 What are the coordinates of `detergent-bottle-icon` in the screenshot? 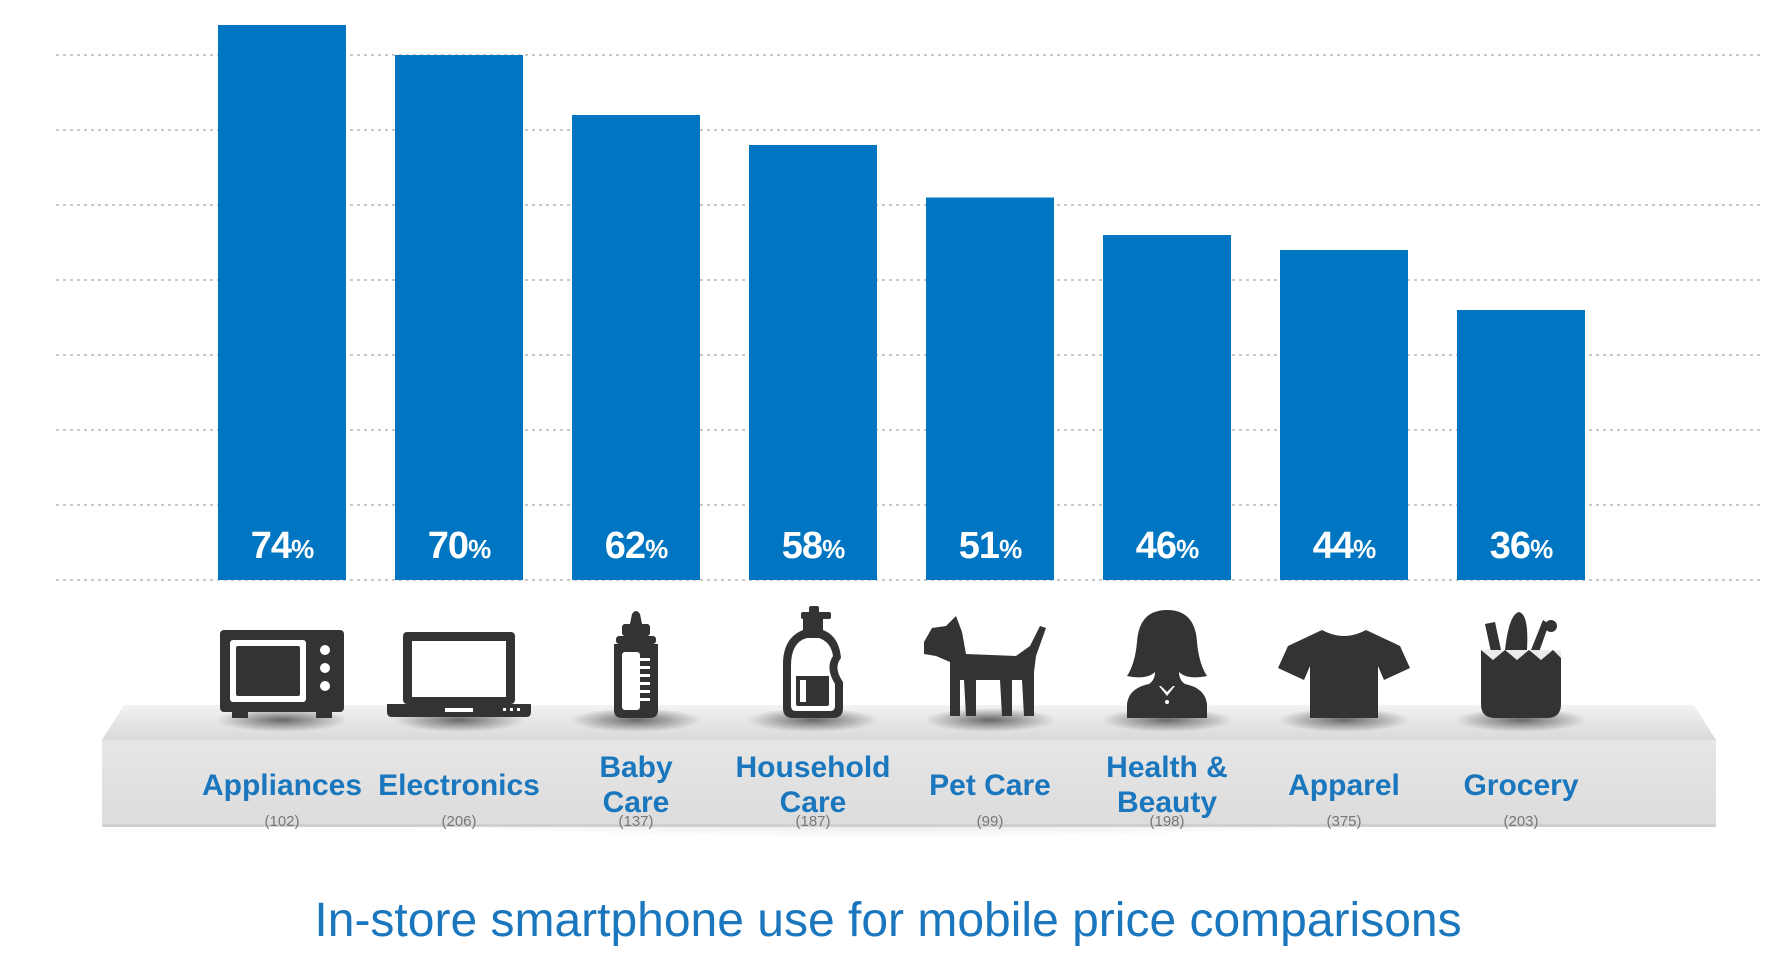 It's located at (813, 662).